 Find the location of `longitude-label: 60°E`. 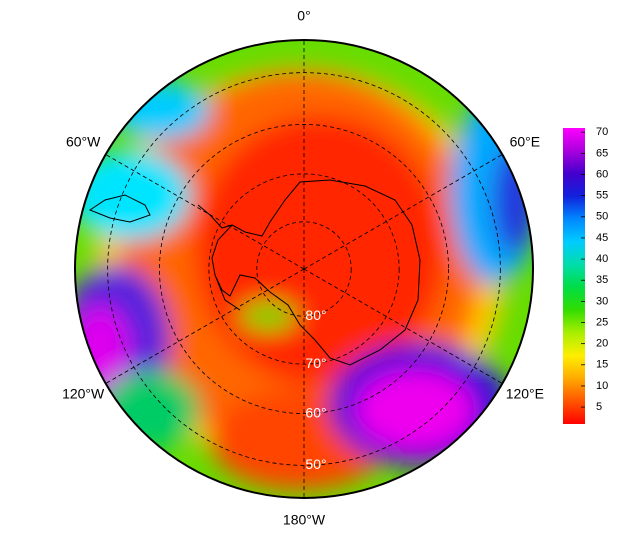

longitude-label: 60°E is located at coordinates (525, 142).